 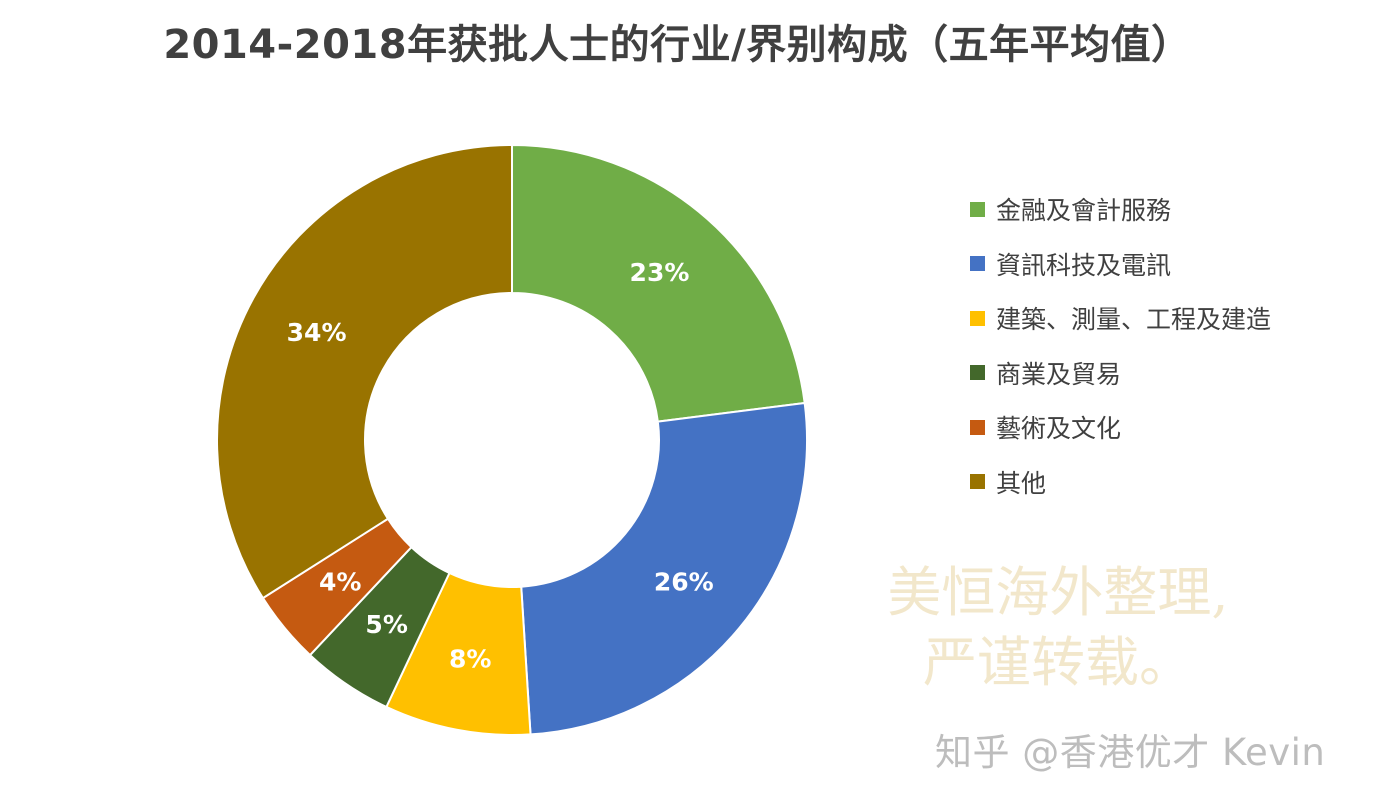 I want to click on legend-label: 資訊科技及電訊, so click(x=1084, y=265).